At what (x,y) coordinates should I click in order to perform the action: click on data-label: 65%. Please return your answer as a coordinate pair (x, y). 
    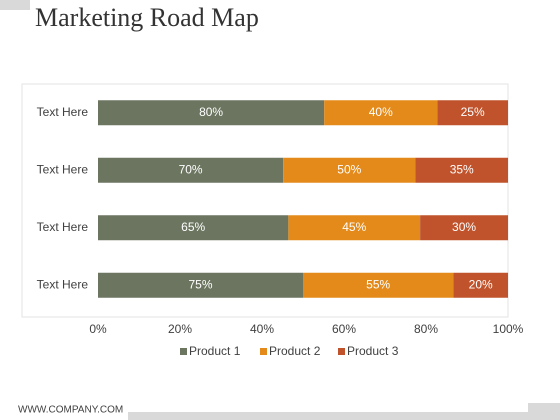
    Looking at the image, I should click on (193, 227).